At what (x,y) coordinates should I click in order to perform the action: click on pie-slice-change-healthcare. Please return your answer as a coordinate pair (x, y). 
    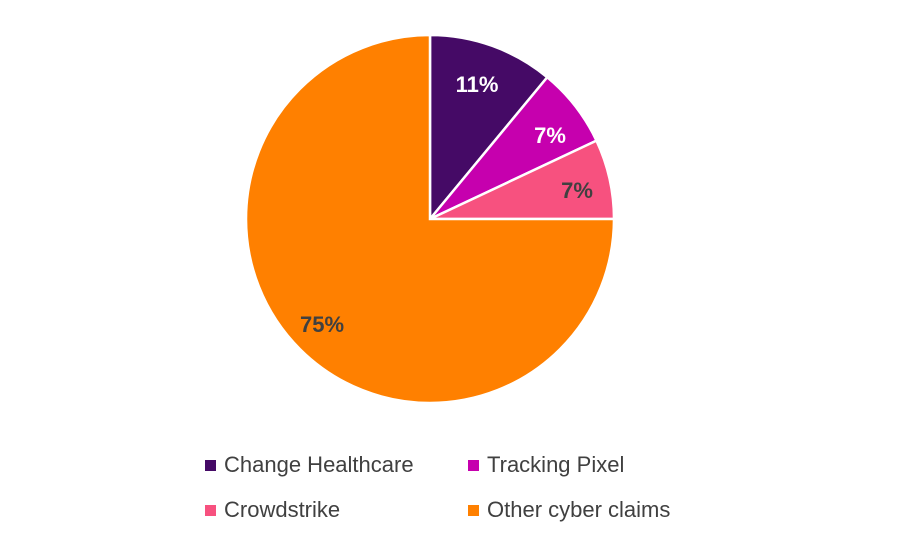
    Looking at the image, I should click on (489, 128).